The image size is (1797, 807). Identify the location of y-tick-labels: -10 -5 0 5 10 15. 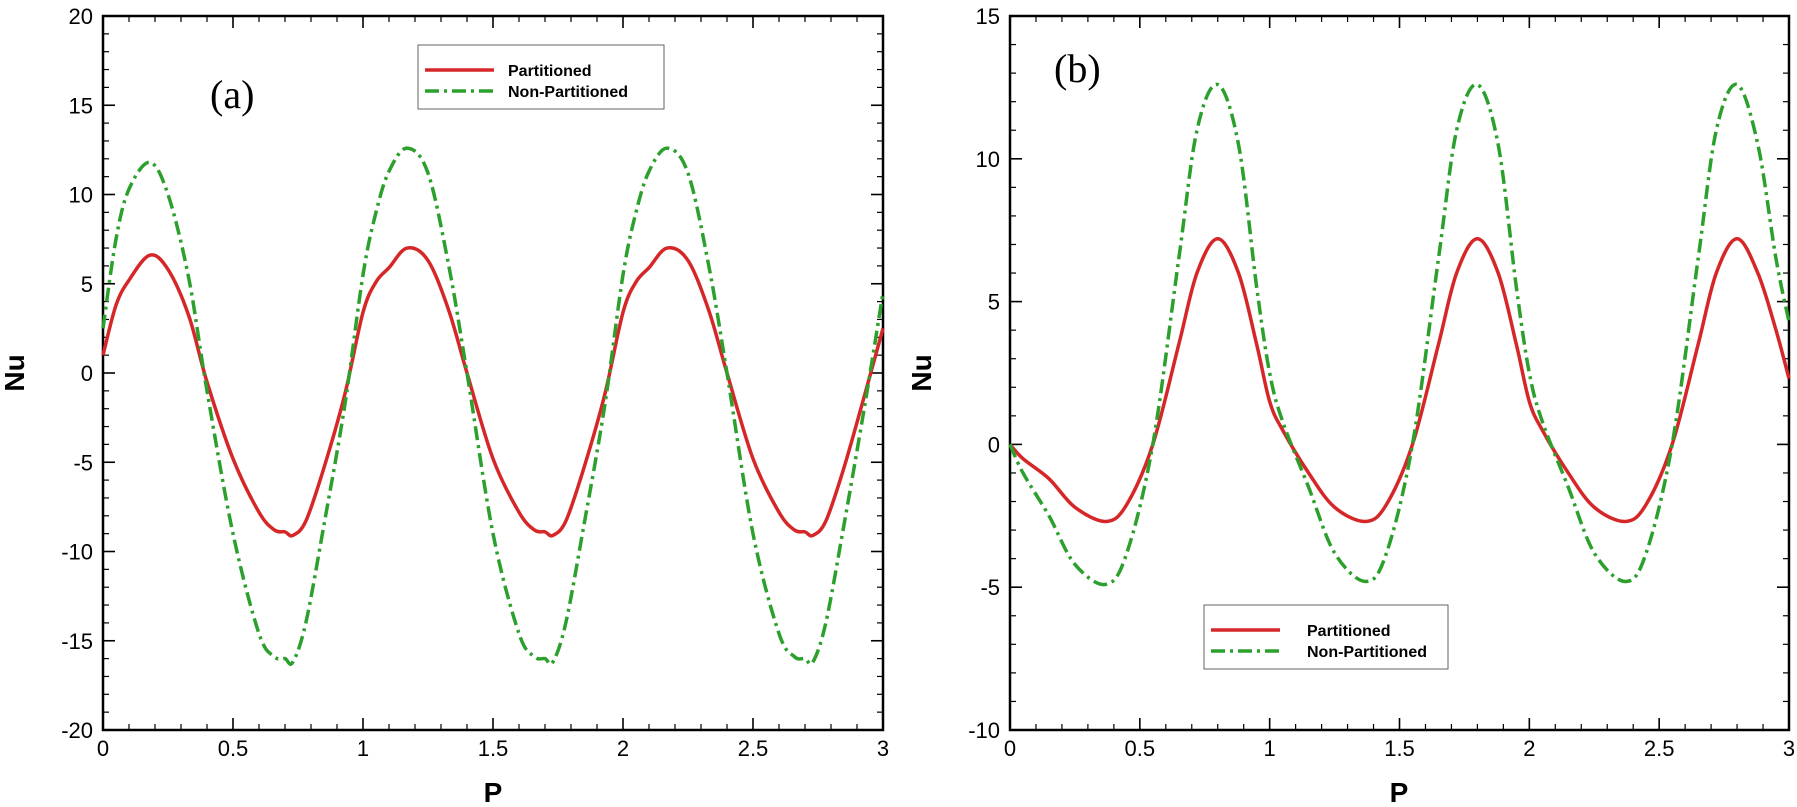
(984, 373).